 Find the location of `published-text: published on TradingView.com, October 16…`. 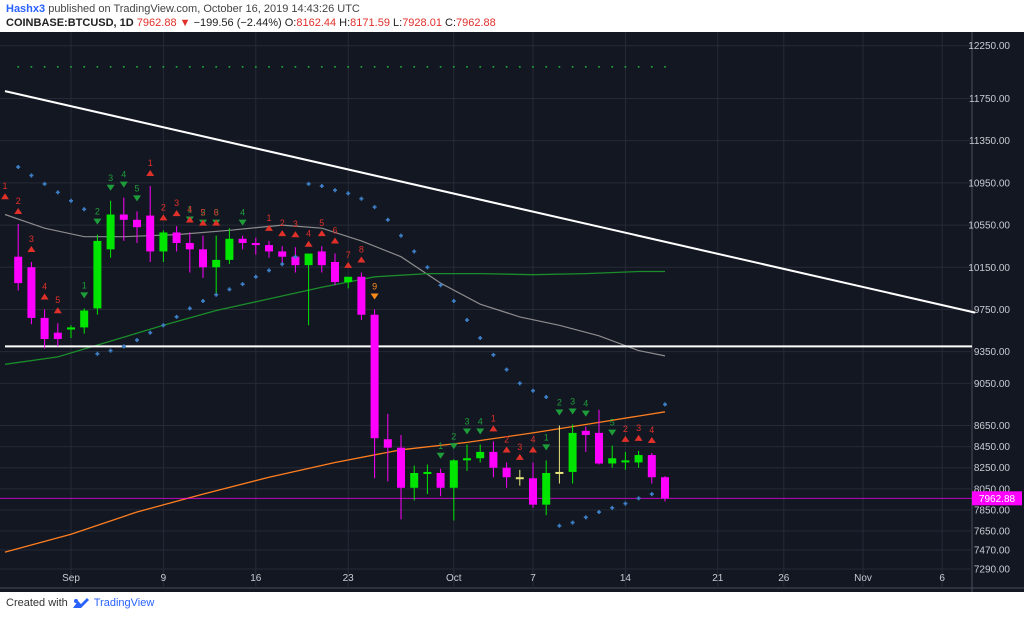

published-text: published on TradingView.com, October 16… is located at coordinates (202, 9).